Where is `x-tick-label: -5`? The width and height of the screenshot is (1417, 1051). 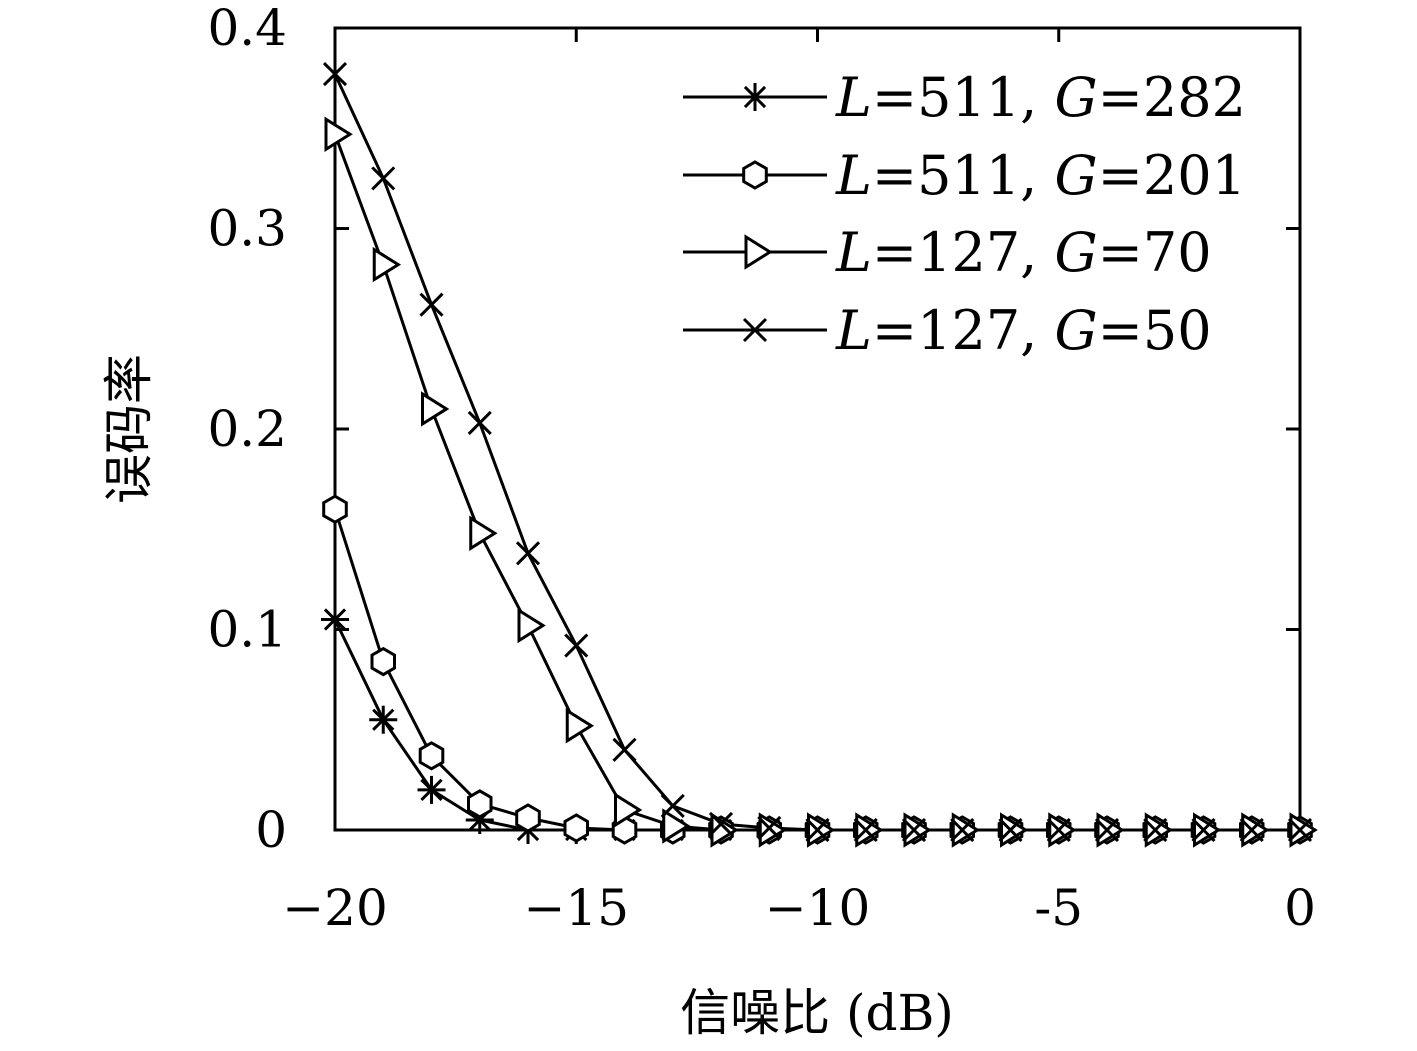
x-tick-label: -5 is located at coordinates (1058, 908).